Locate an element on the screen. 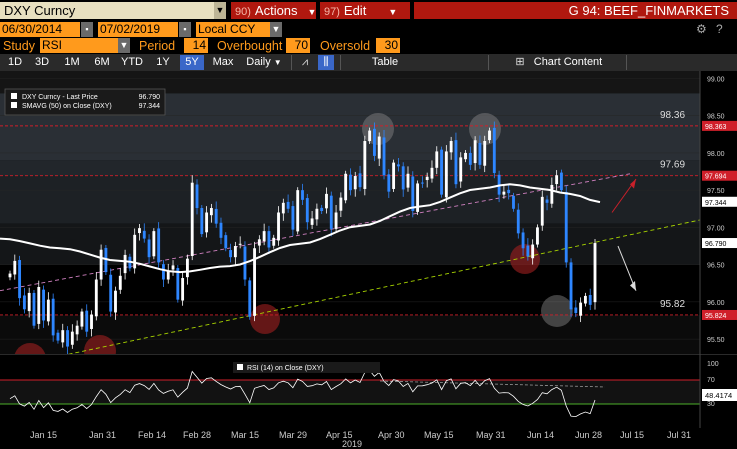  y-axis: 95.50 96.00 96.50 97.00 97.50 98.00 98.50 99.00 is located at coordinates (716, 210).